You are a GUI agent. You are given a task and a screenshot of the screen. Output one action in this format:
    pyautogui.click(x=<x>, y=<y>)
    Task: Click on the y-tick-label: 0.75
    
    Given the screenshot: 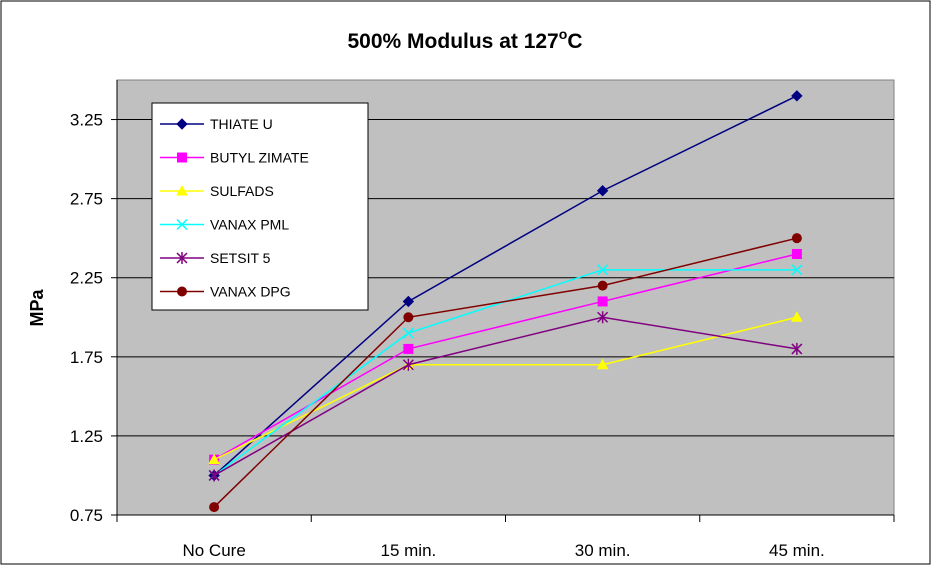 What is the action you would take?
    pyautogui.click(x=86, y=515)
    